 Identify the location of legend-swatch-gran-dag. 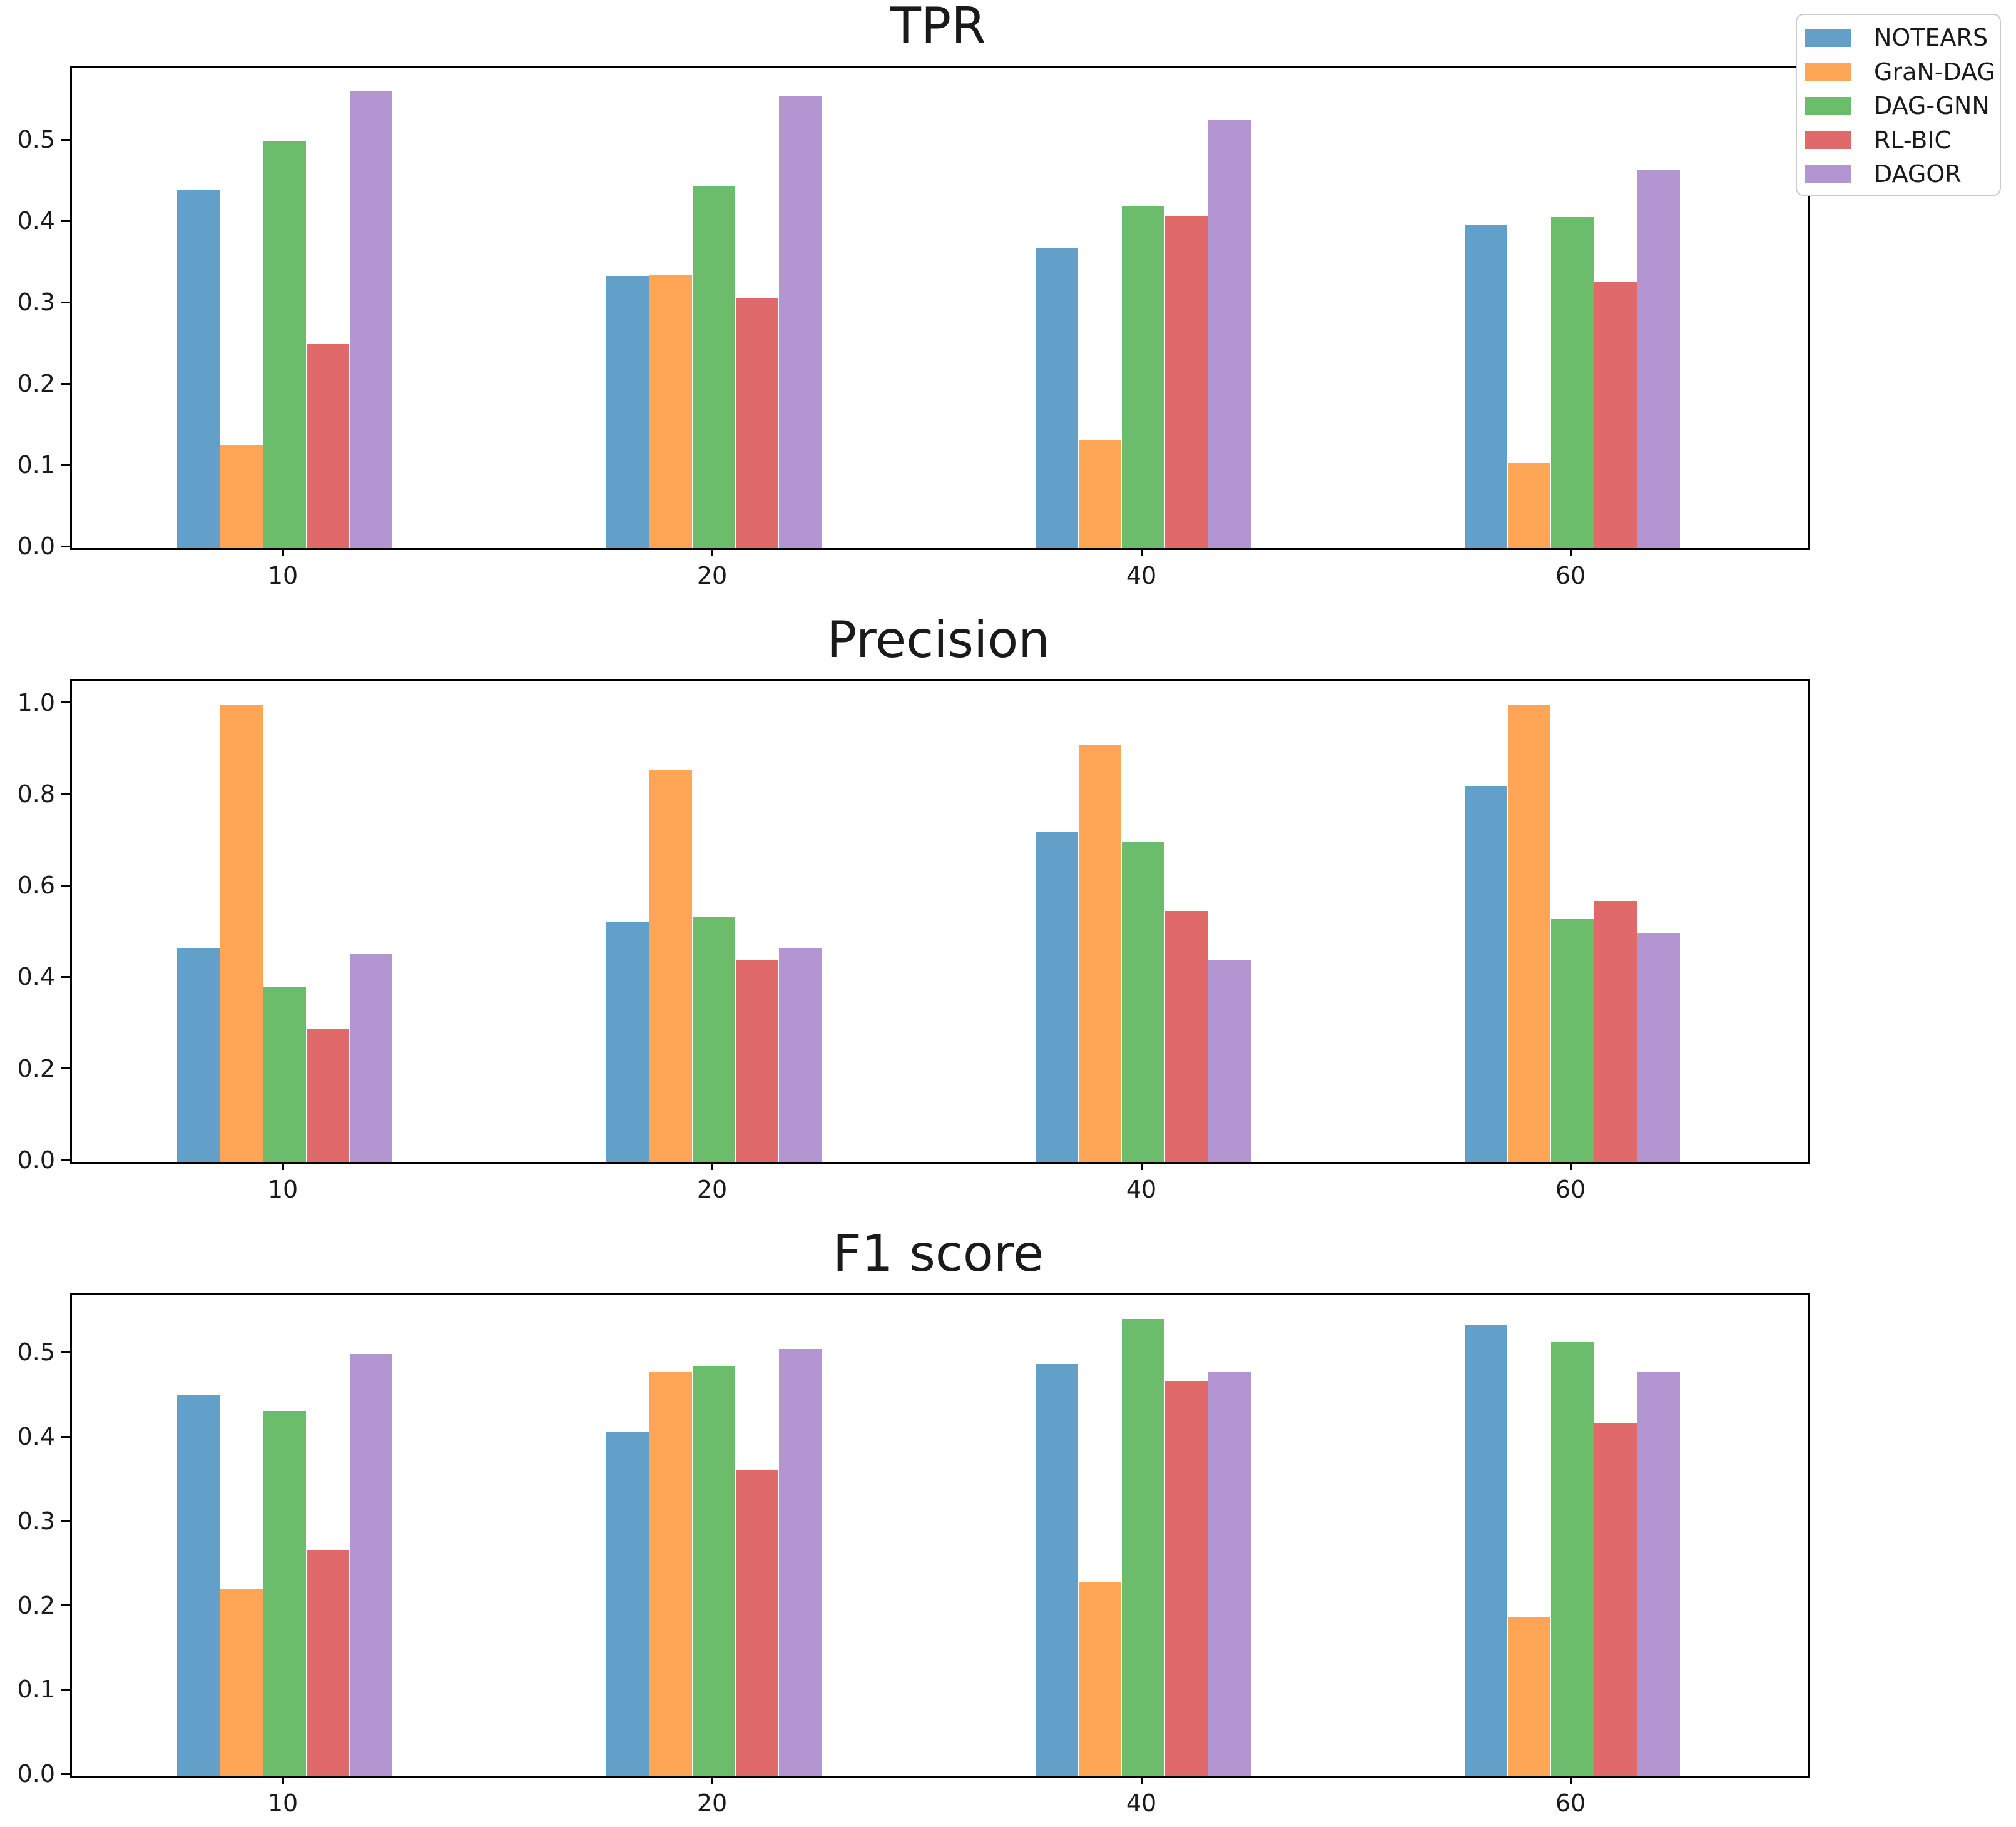
(1828, 72).